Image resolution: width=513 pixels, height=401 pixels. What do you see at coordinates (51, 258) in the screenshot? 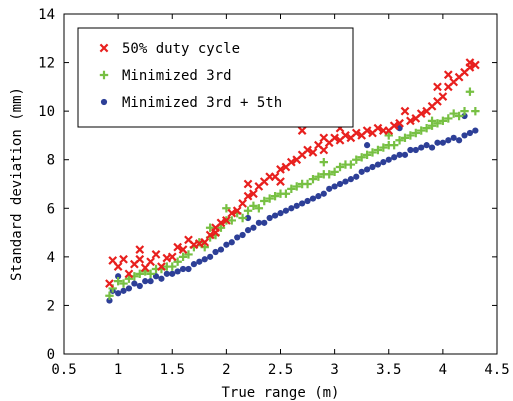
I see `y-tick-label: 4` at bounding box center [51, 258].